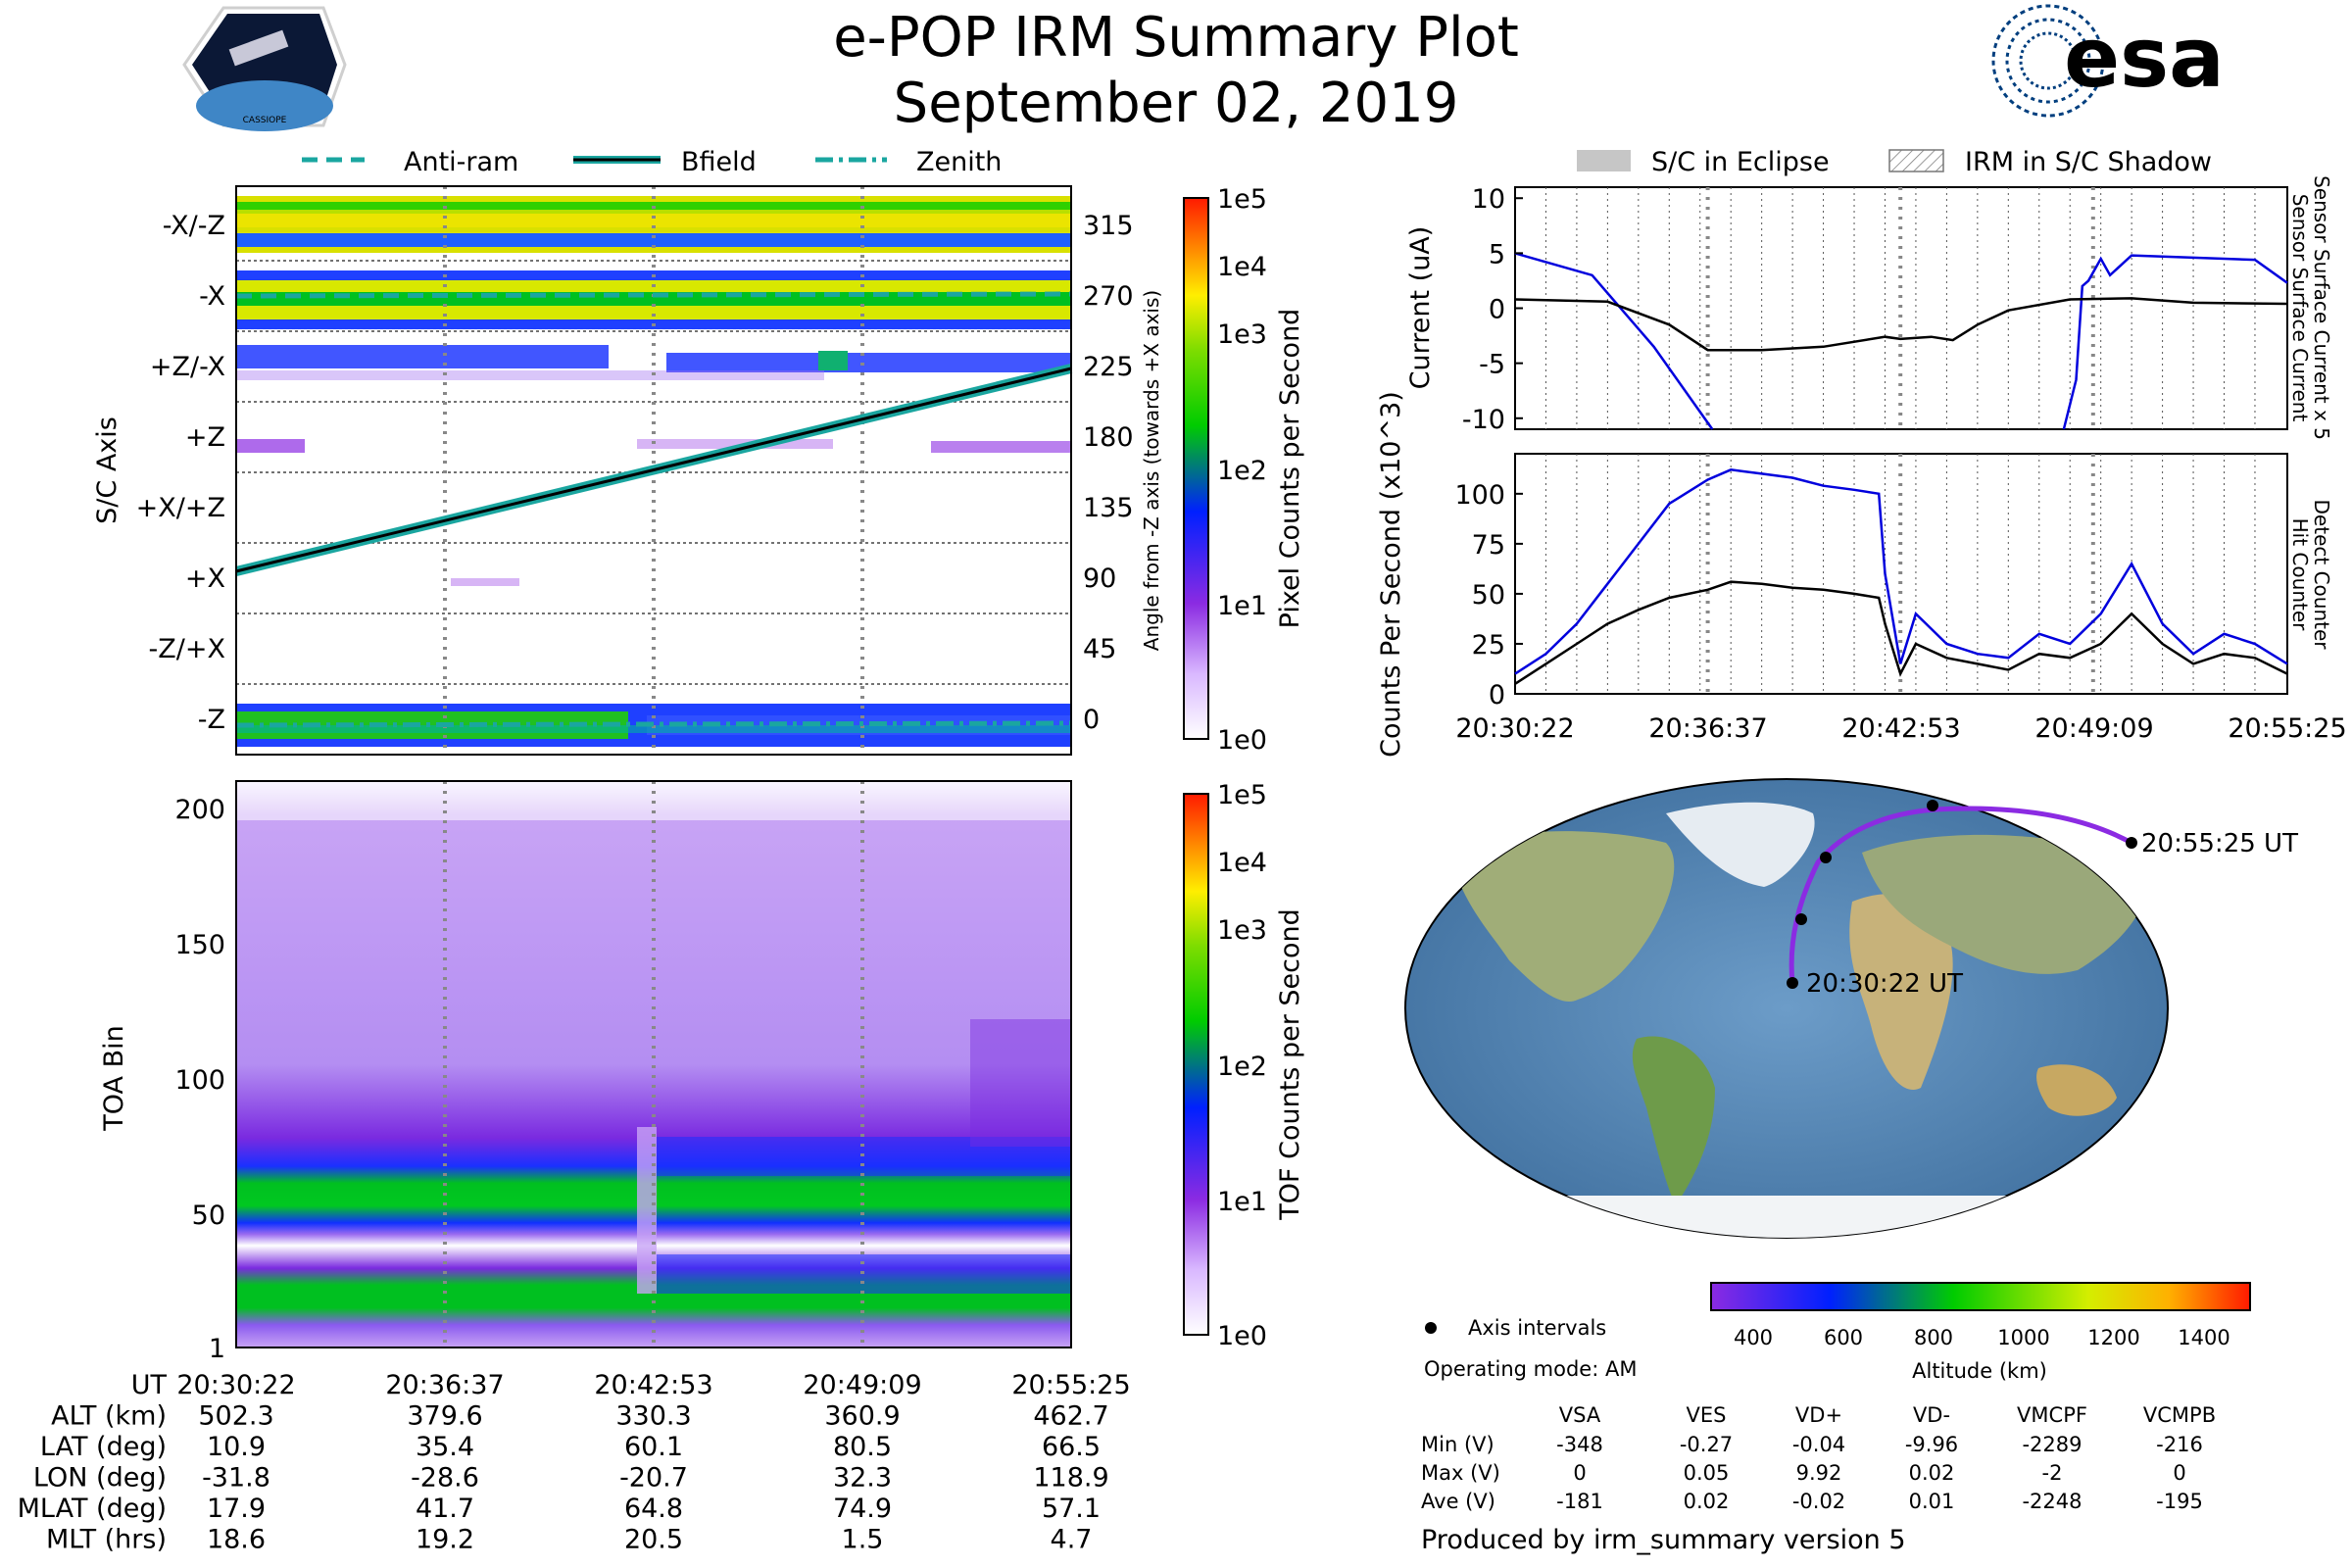 The width and height of the screenshot is (2352, 1568). What do you see at coordinates (1753, 1337) in the screenshot?
I see `alt-tick-400: 400` at bounding box center [1753, 1337].